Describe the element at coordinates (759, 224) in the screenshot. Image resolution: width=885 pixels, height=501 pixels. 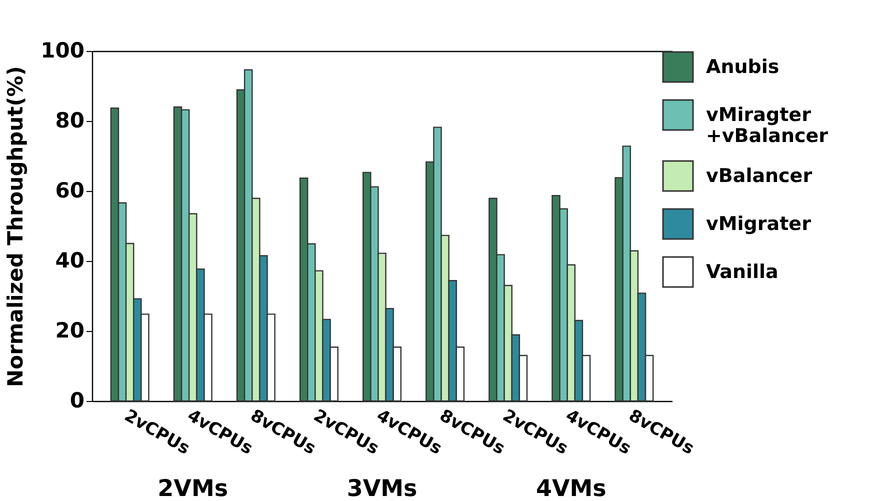
I see `legend-label: vMigrater` at that location.